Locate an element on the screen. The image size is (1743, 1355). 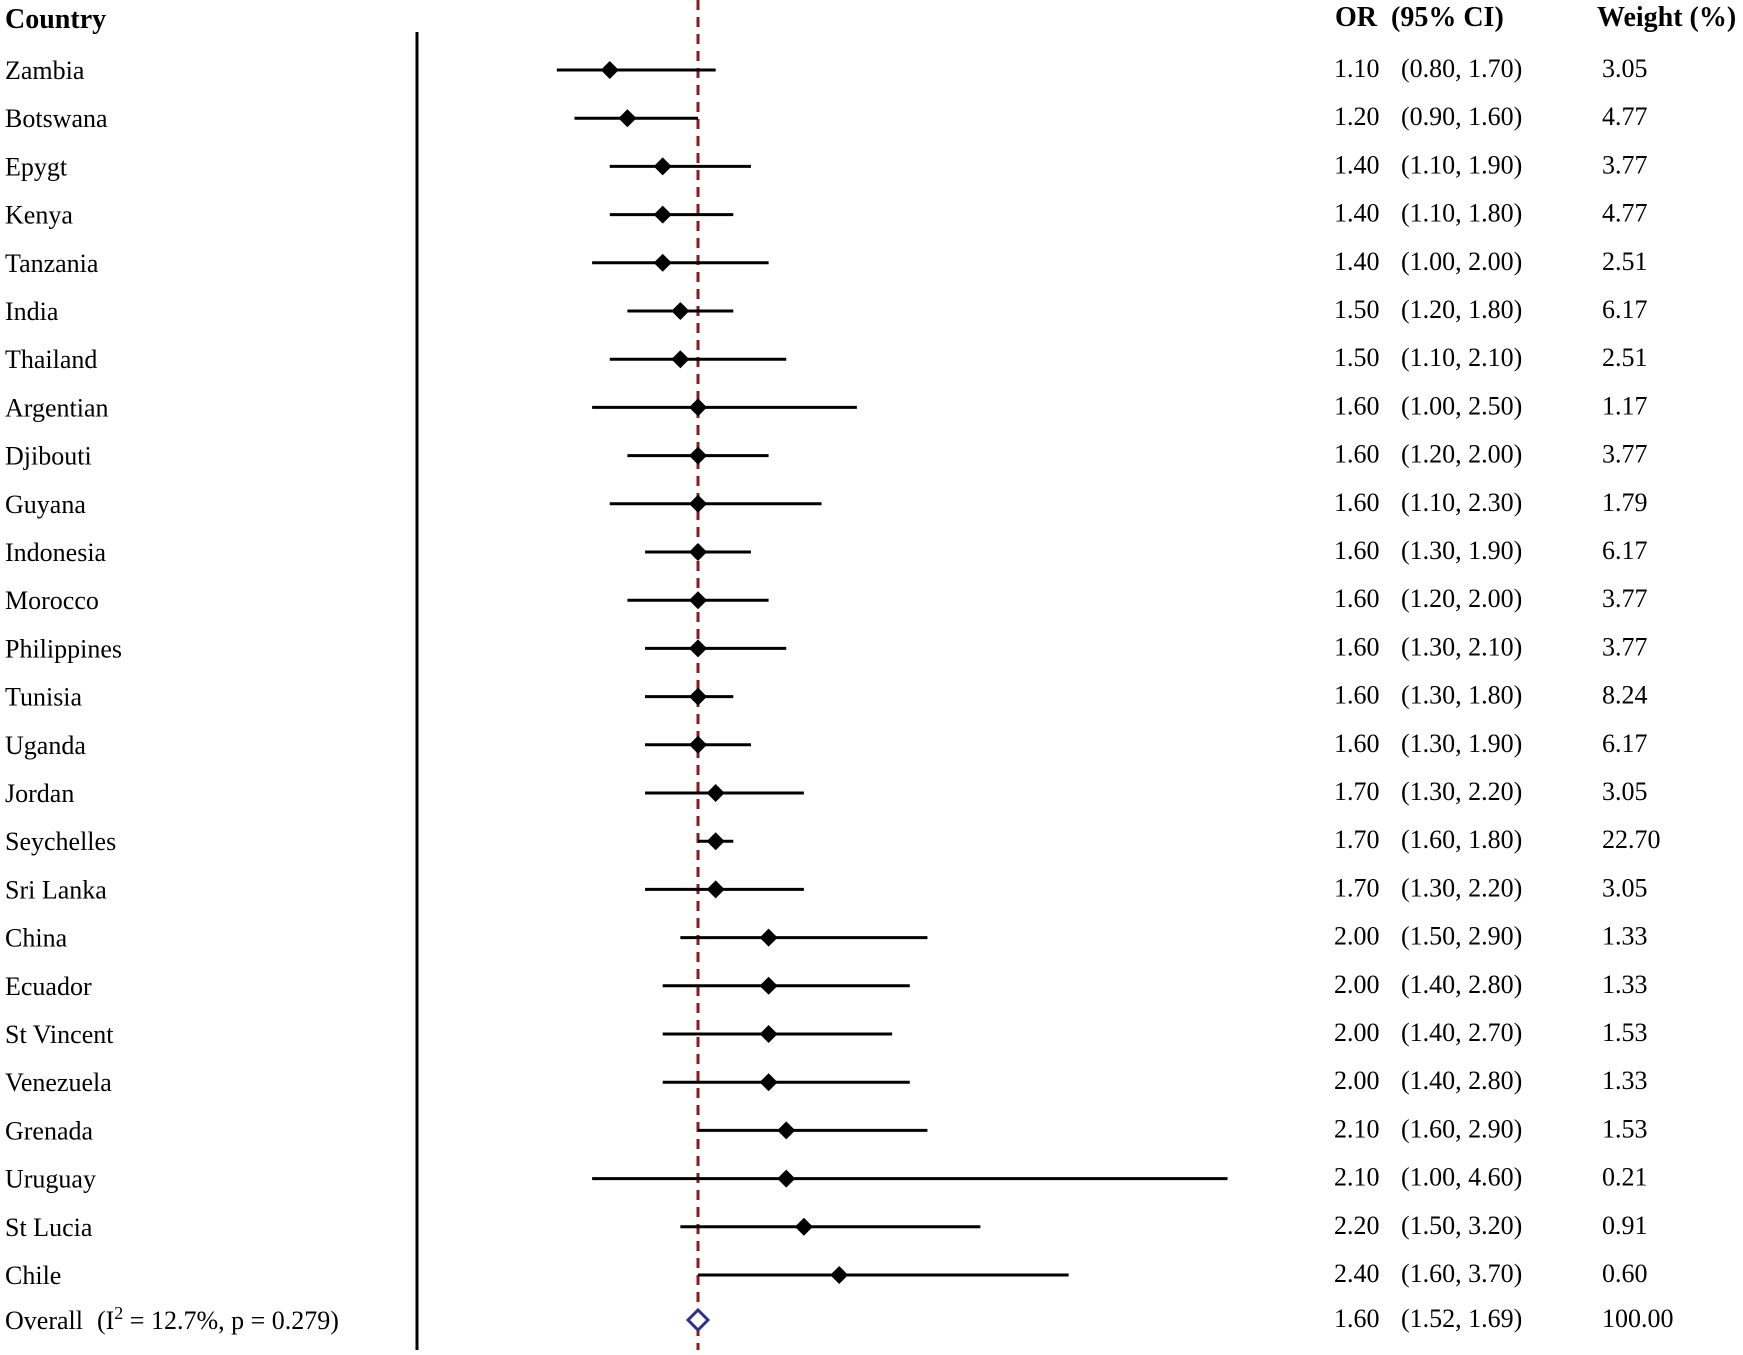
overall-i2-prefix: (I is located at coordinates (105, 1320).